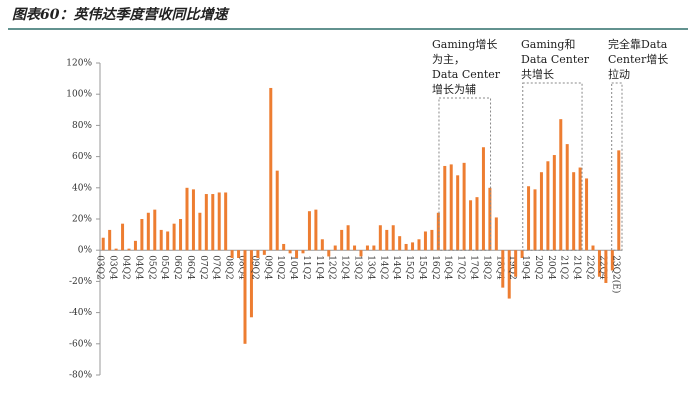 Image resolution: width=696 pixels, height=400 pixels. What do you see at coordinates (555, 59) in the screenshot?
I see `annotation: Data Center` at bounding box center [555, 59].